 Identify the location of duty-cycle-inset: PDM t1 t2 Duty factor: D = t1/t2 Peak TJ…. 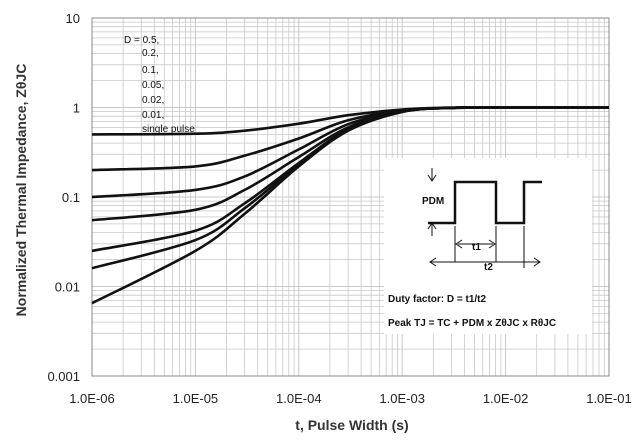
(488, 246).